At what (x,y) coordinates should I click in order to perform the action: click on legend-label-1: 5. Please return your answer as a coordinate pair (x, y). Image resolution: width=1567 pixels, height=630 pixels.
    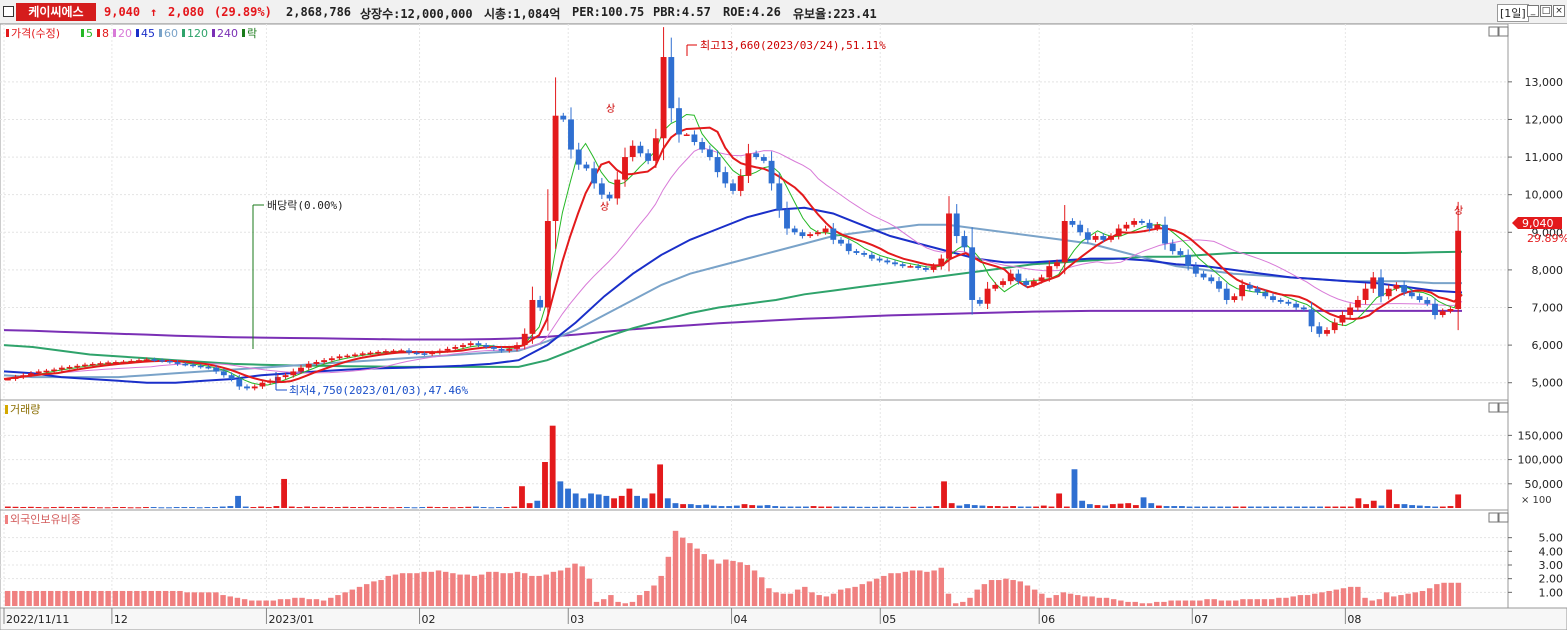
    Looking at the image, I should click on (89, 33).